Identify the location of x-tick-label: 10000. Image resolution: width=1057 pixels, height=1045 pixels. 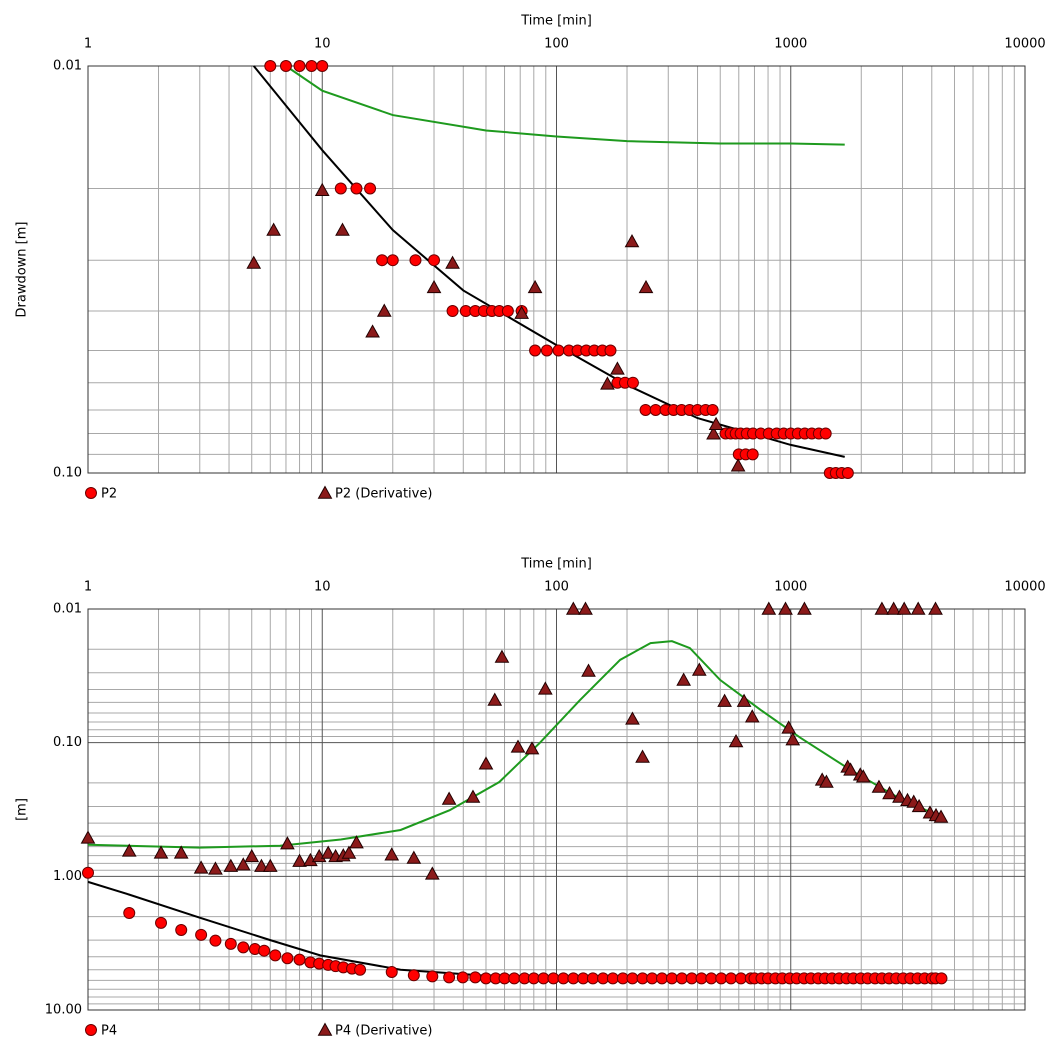
(1024, 44).